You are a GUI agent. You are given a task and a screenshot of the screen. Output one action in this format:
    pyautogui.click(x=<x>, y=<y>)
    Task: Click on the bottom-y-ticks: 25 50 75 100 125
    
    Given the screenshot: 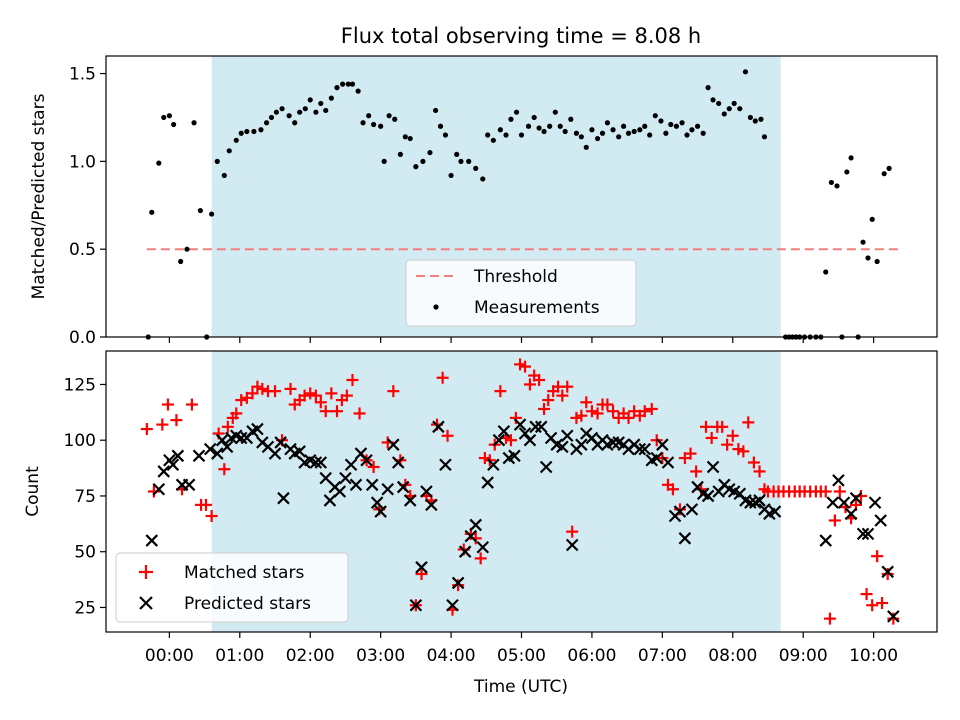 What is the action you would take?
    pyautogui.click(x=85, y=496)
    